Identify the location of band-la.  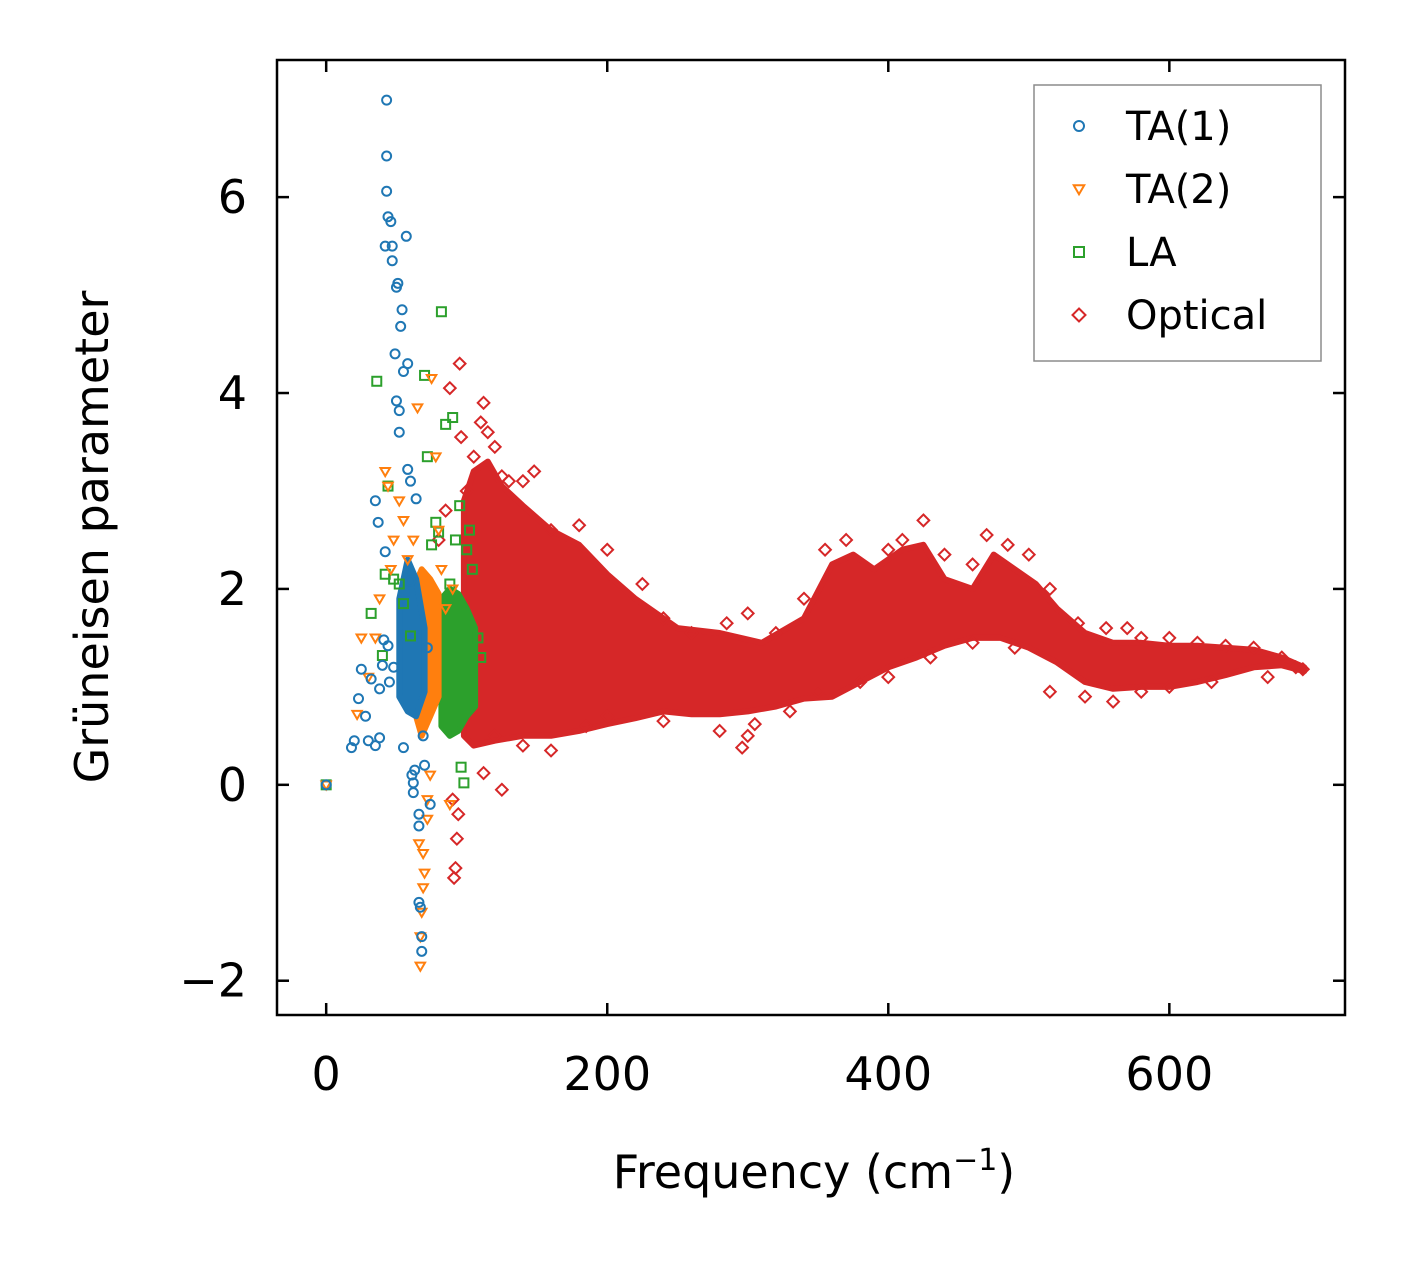
(458, 662).